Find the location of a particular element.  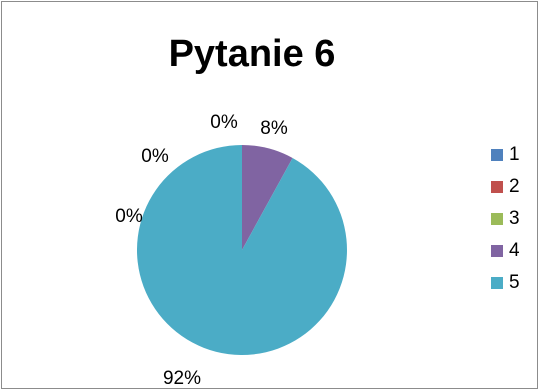

legend-label-5: 5 is located at coordinates (514, 282).